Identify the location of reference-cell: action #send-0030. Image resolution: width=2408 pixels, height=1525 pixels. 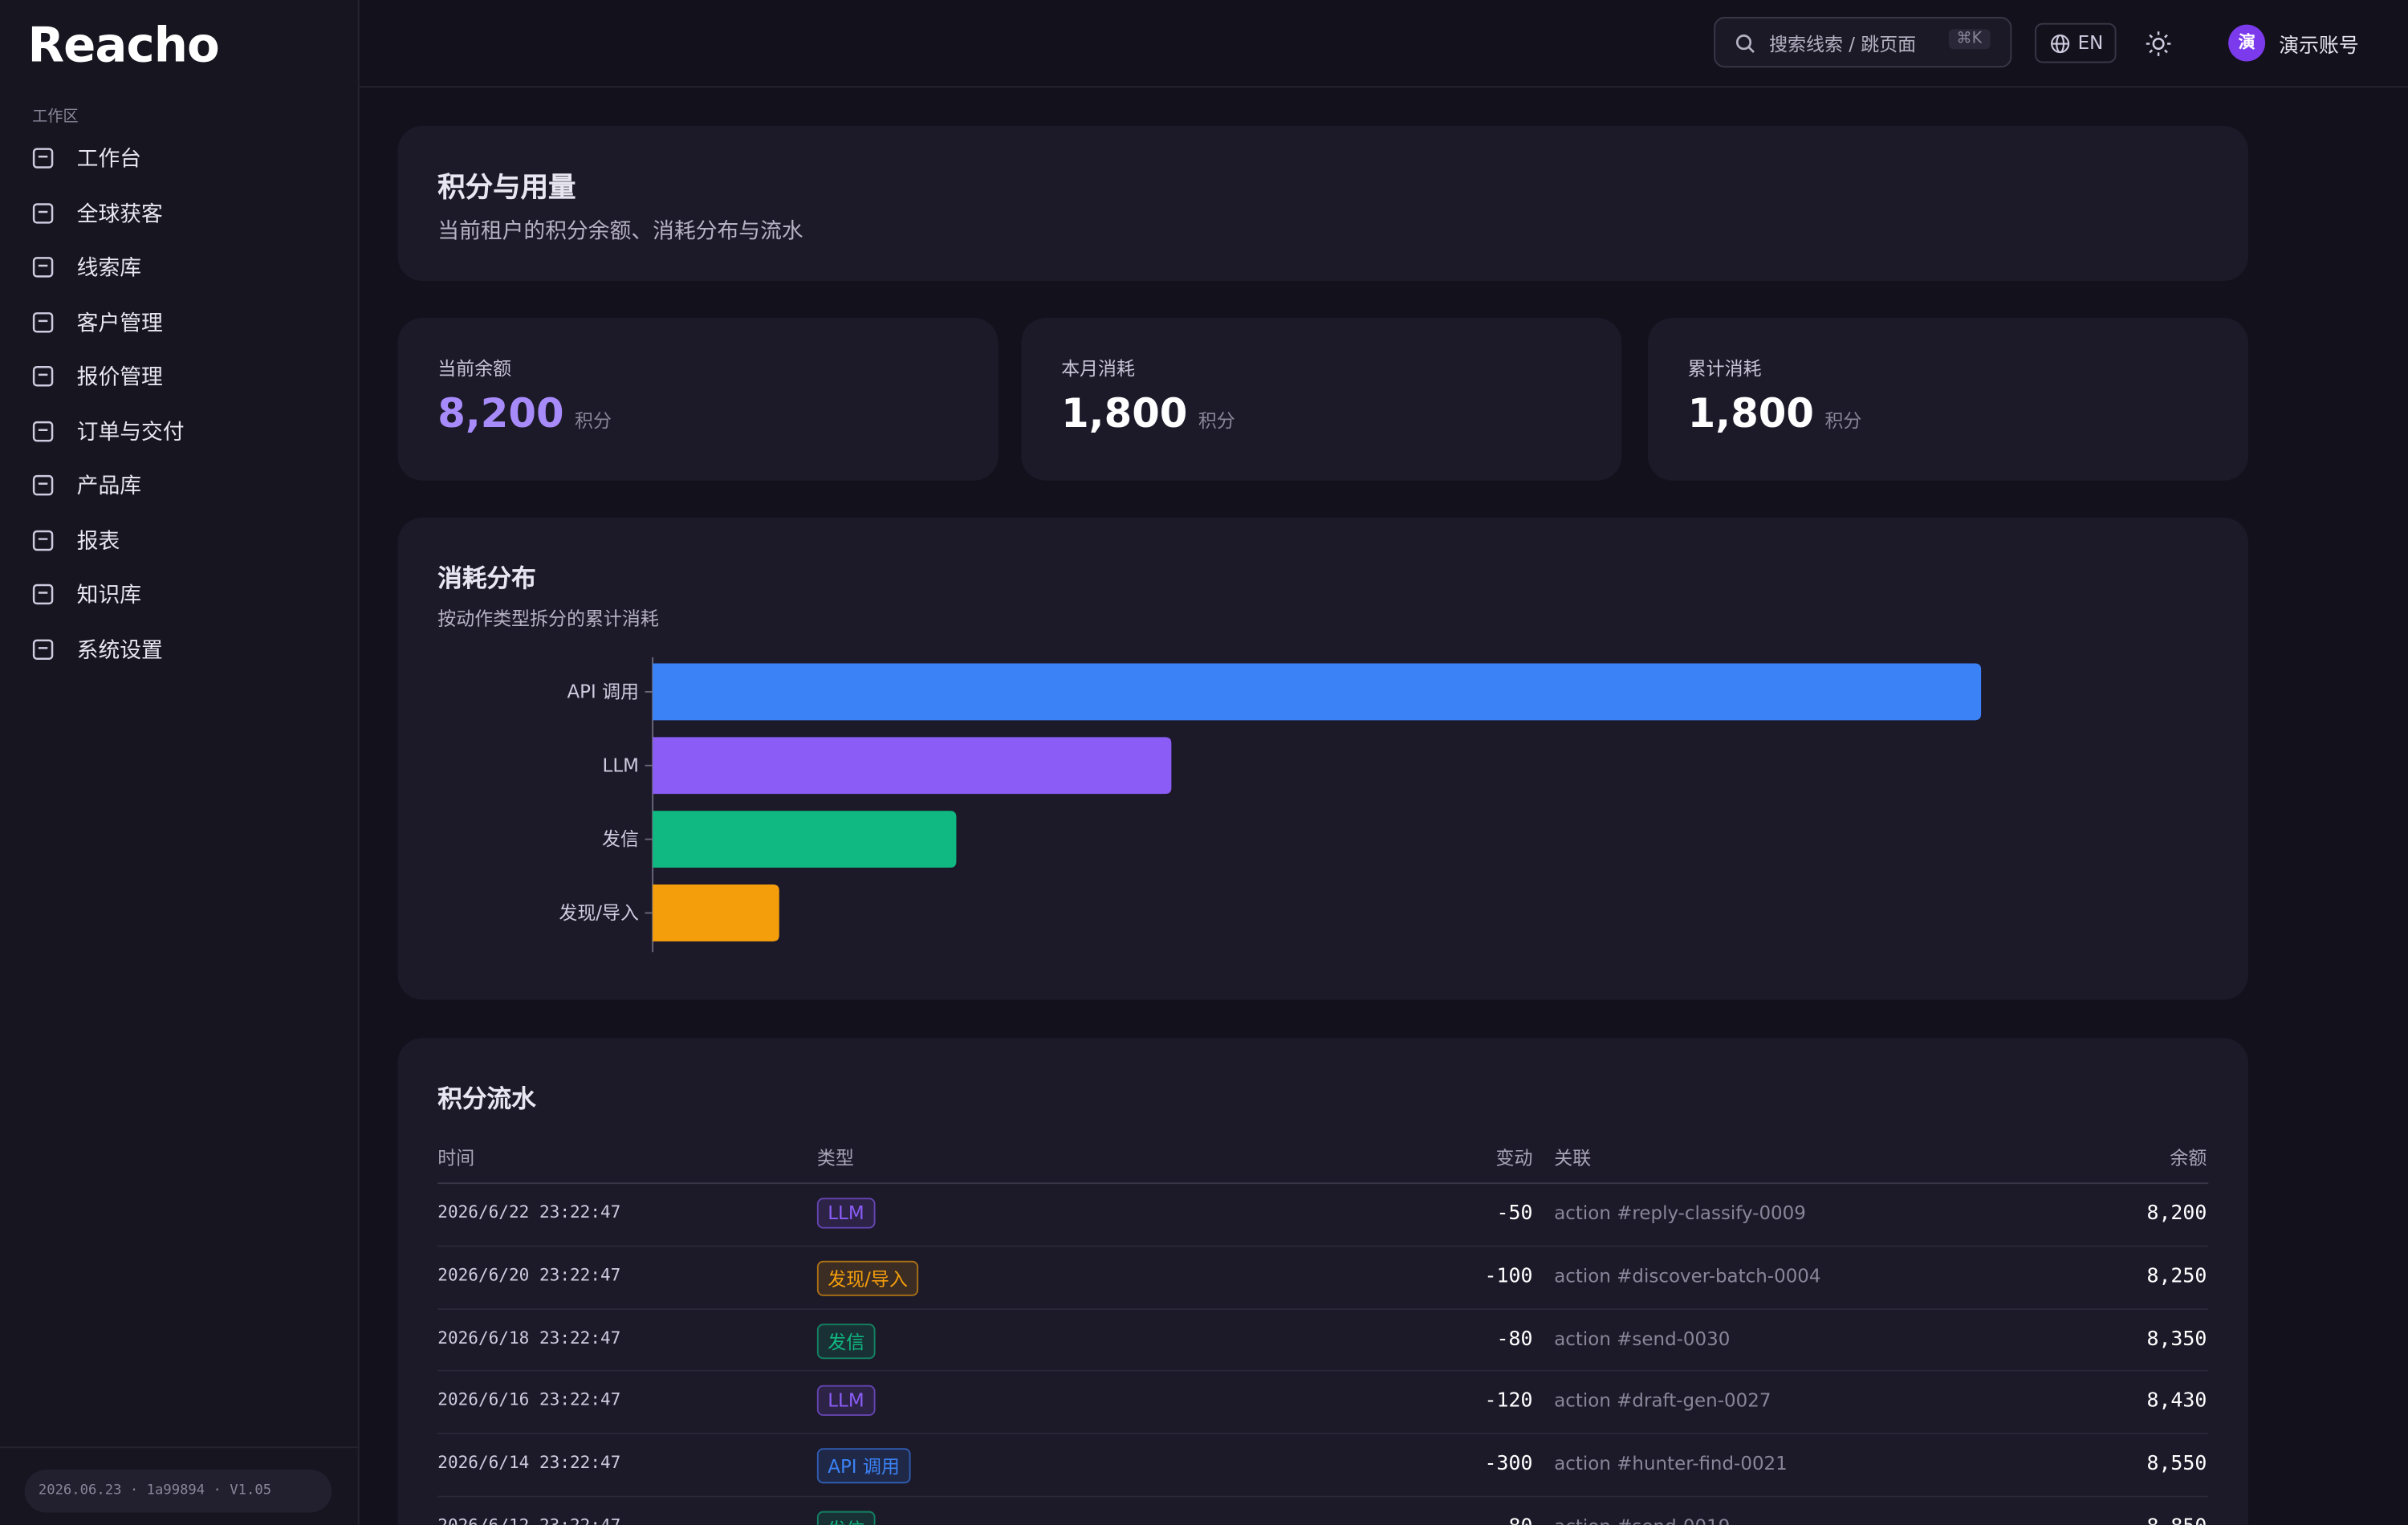
(1642, 1339).